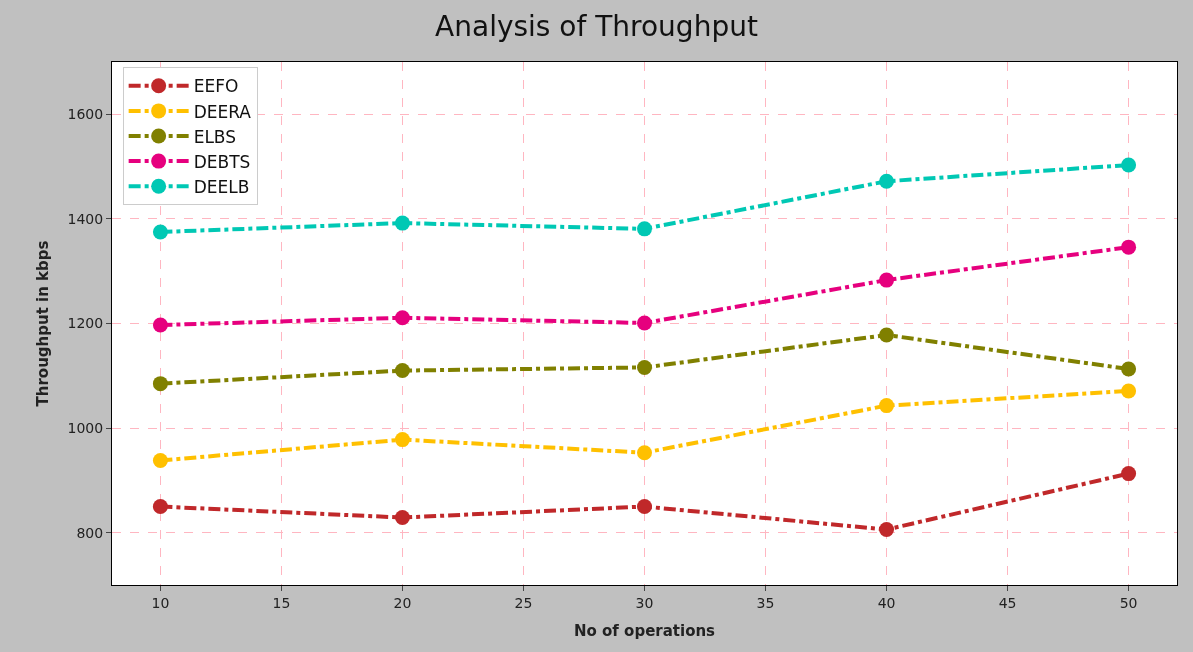 The image size is (1193, 652). What do you see at coordinates (644, 602) in the screenshot?
I see `x-tick-label: 30` at bounding box center [644, 602].